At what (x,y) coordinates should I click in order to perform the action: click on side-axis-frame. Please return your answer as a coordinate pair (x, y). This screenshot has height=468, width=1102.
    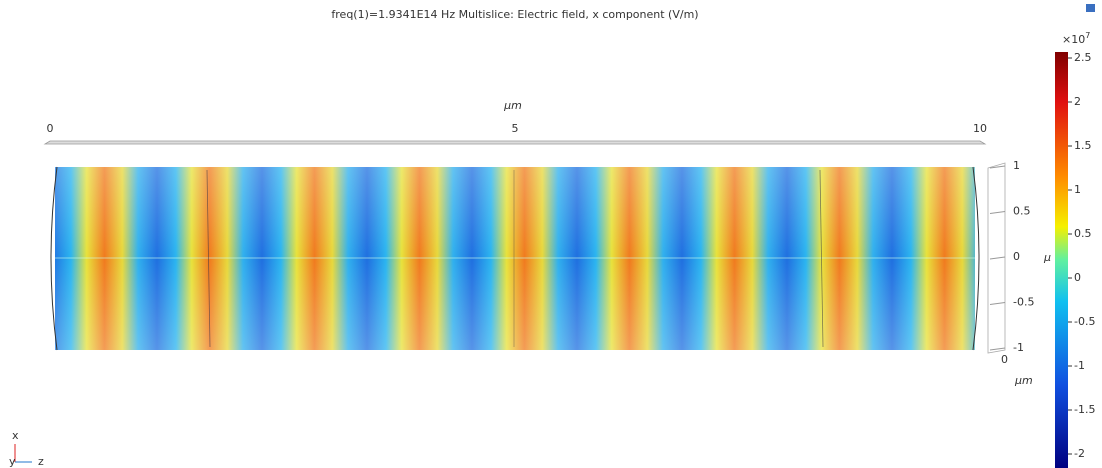
    Looking at the image, I should click on (996, 258).